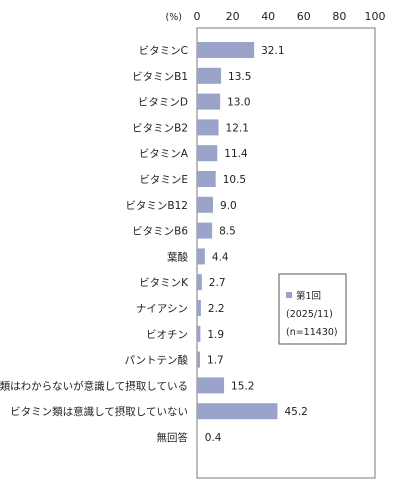 Image resolution: width=412 pixels, height=500 pixels. I want to click on legend: 第1回 (2025/11) (n=11430), so click(312, 309).